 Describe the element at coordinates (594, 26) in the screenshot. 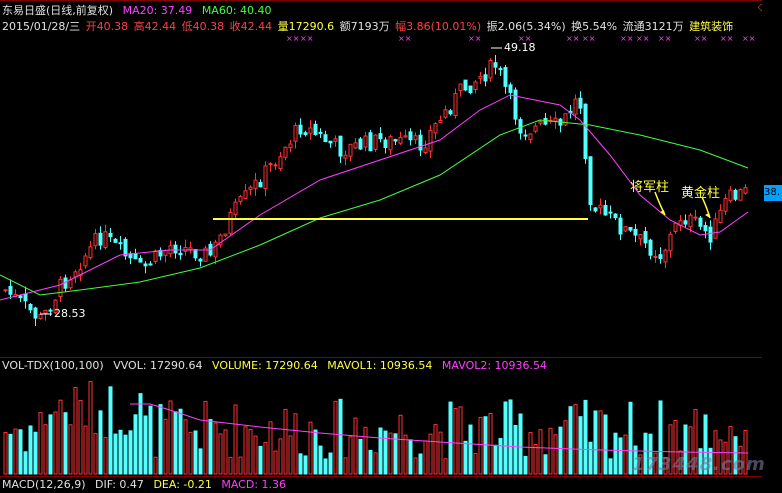

I see `turnover: 换5.54%` at that location.